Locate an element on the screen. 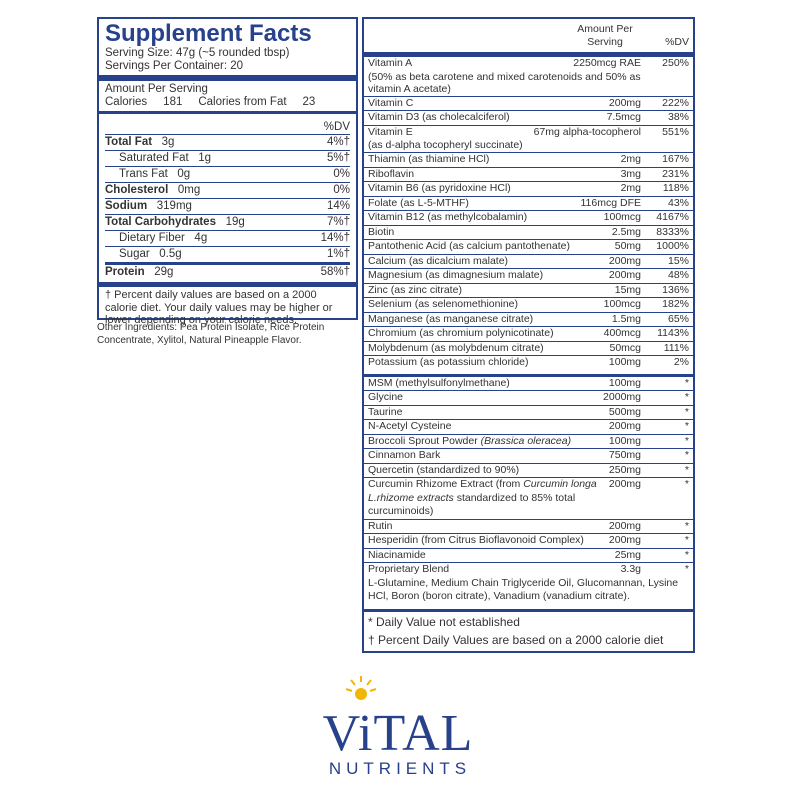 The height and width of the screenshot is (800, 800). nutrient-row: Cholesterol 0mg 0% is located at coordinates (227, 190).